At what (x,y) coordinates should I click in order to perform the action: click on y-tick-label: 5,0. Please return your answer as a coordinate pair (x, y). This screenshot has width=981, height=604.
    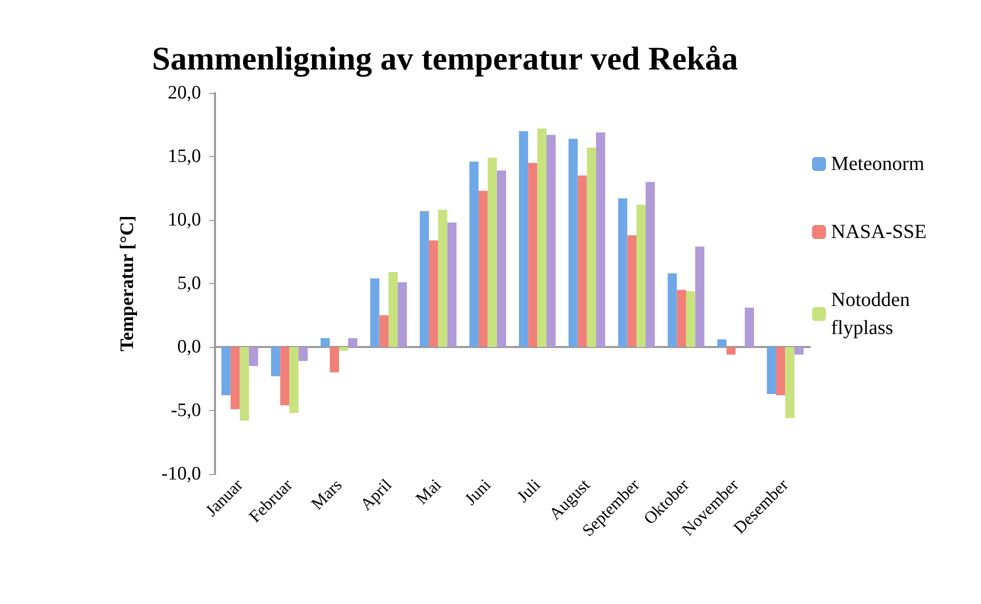
    Looking at the image, I should click on (189, 283).